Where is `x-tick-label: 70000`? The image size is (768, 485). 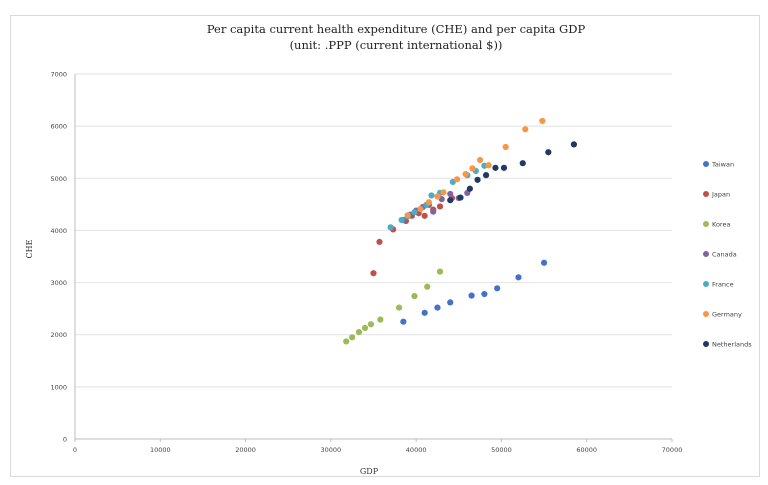 x-tick-label: 70000 is located at coordinates (672, 450).